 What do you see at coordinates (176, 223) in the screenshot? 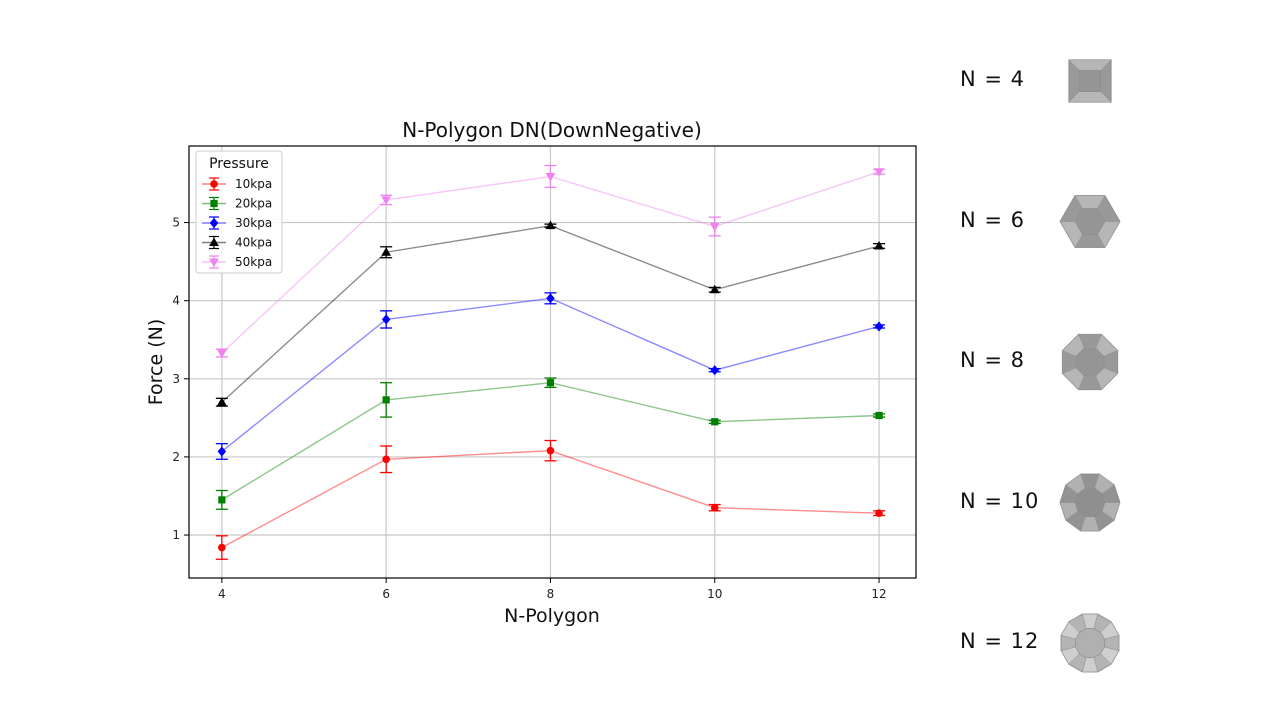
I see `y-tick-label: 5` at bounding box center [176, 223].